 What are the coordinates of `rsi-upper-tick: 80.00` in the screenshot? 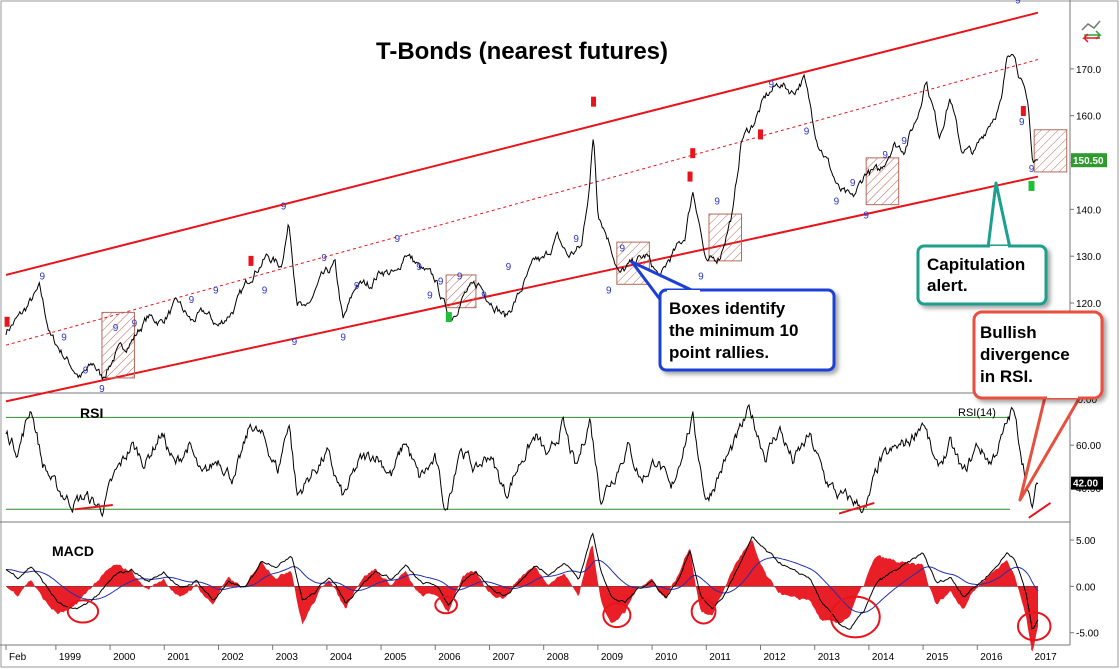 It's located at (1084, 400).